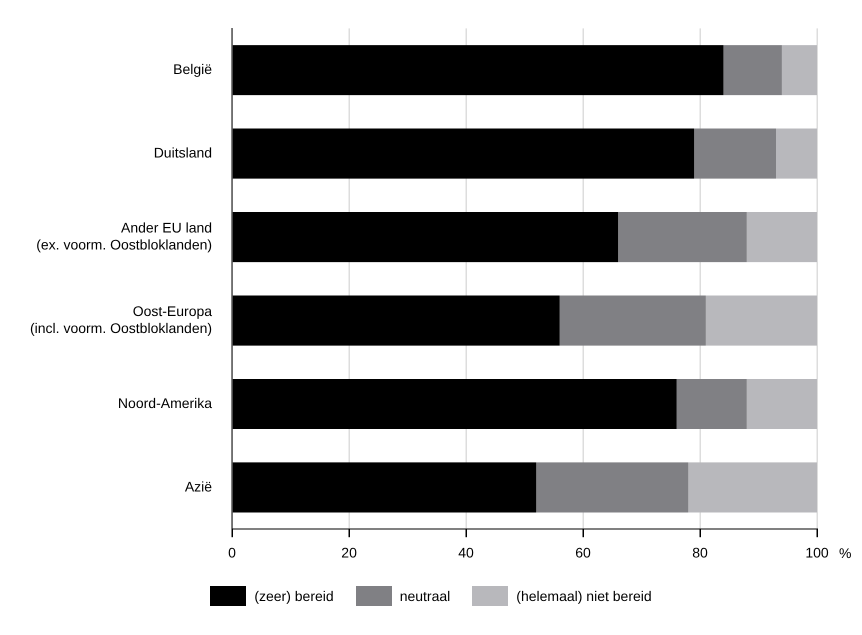 Image resolution: width=862 pixels, height=635 pixels. Describe the element at coordinates (425, 596) in the screenshot. I see `legend-label: neutraal` at that location.